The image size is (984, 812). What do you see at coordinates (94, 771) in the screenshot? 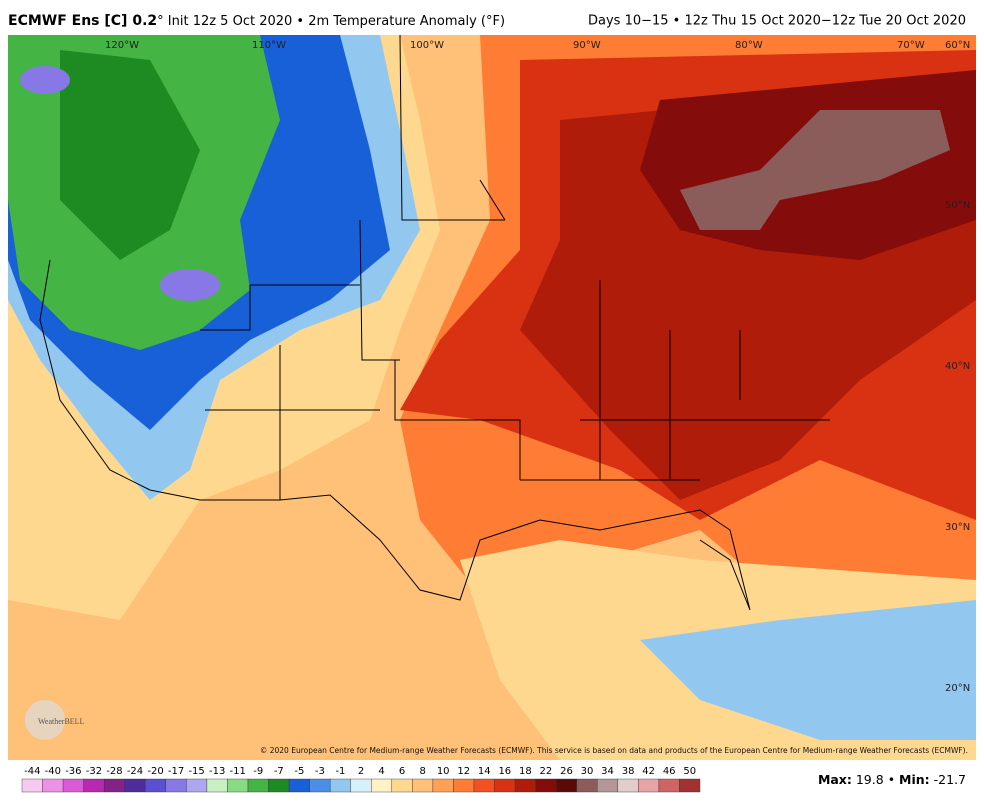
I see `colorbar-label: -32` at bounding box center [94, 771].